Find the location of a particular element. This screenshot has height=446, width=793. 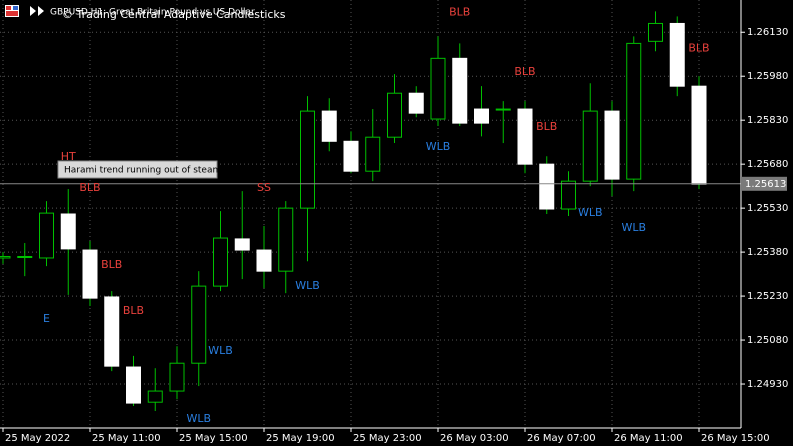

y-tick-label: 1.25980 is located at coordinates (767, 76).